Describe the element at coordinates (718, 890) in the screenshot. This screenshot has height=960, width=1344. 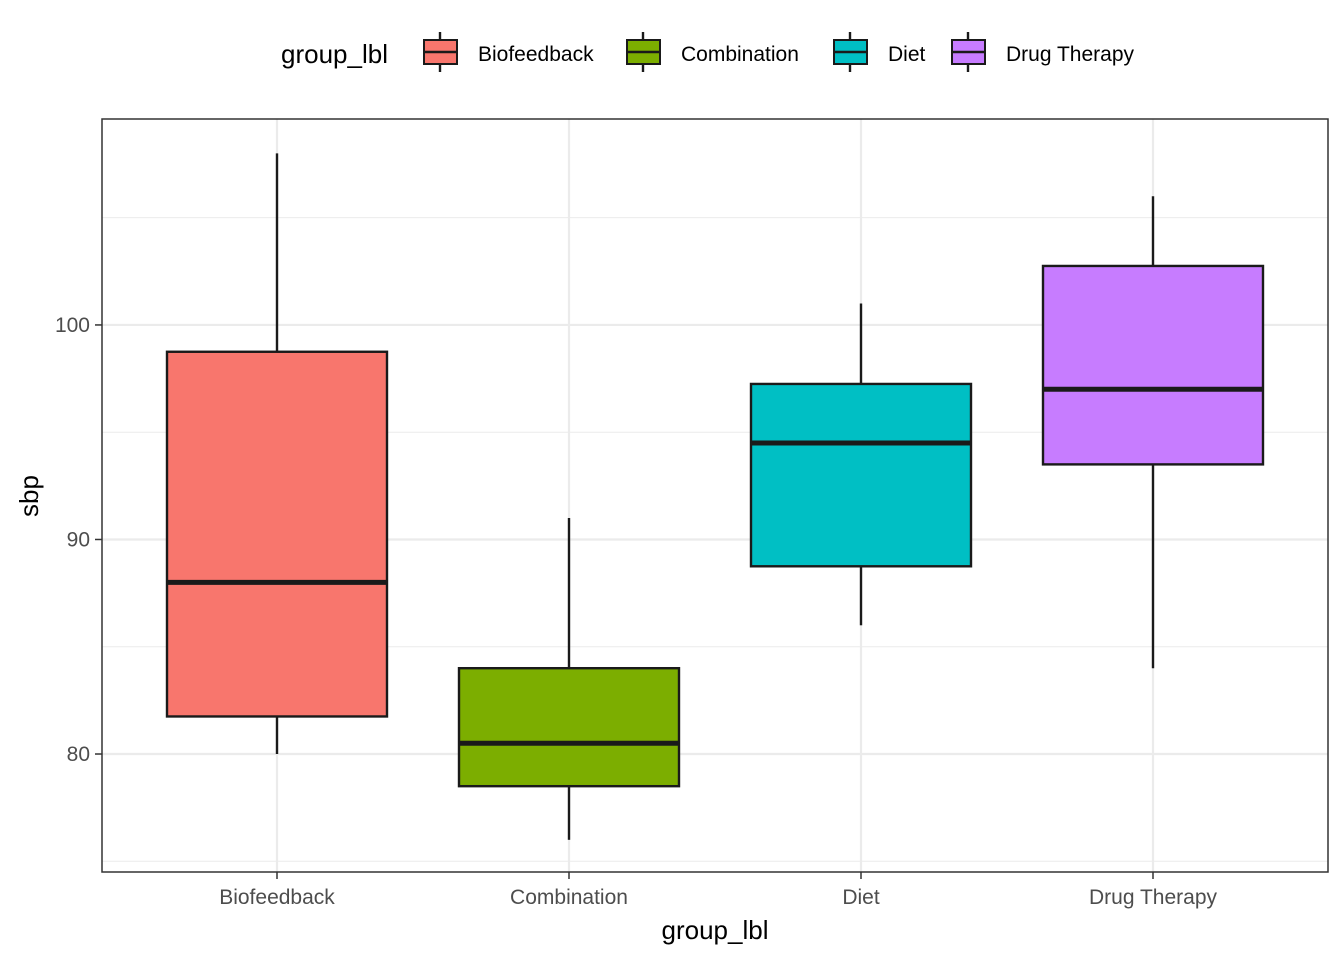
I see `x-axis: Biofeedback Combination Diet Drug Therapy` at that location.